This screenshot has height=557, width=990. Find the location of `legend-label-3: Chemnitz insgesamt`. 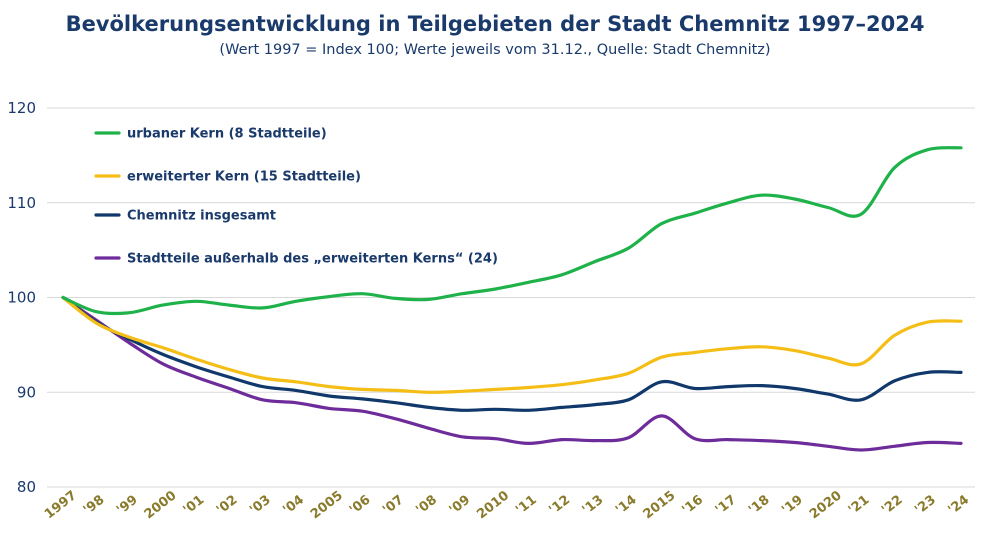

legend-label-3: Chemnitz insgesamt is located at coordinates (201, 216).